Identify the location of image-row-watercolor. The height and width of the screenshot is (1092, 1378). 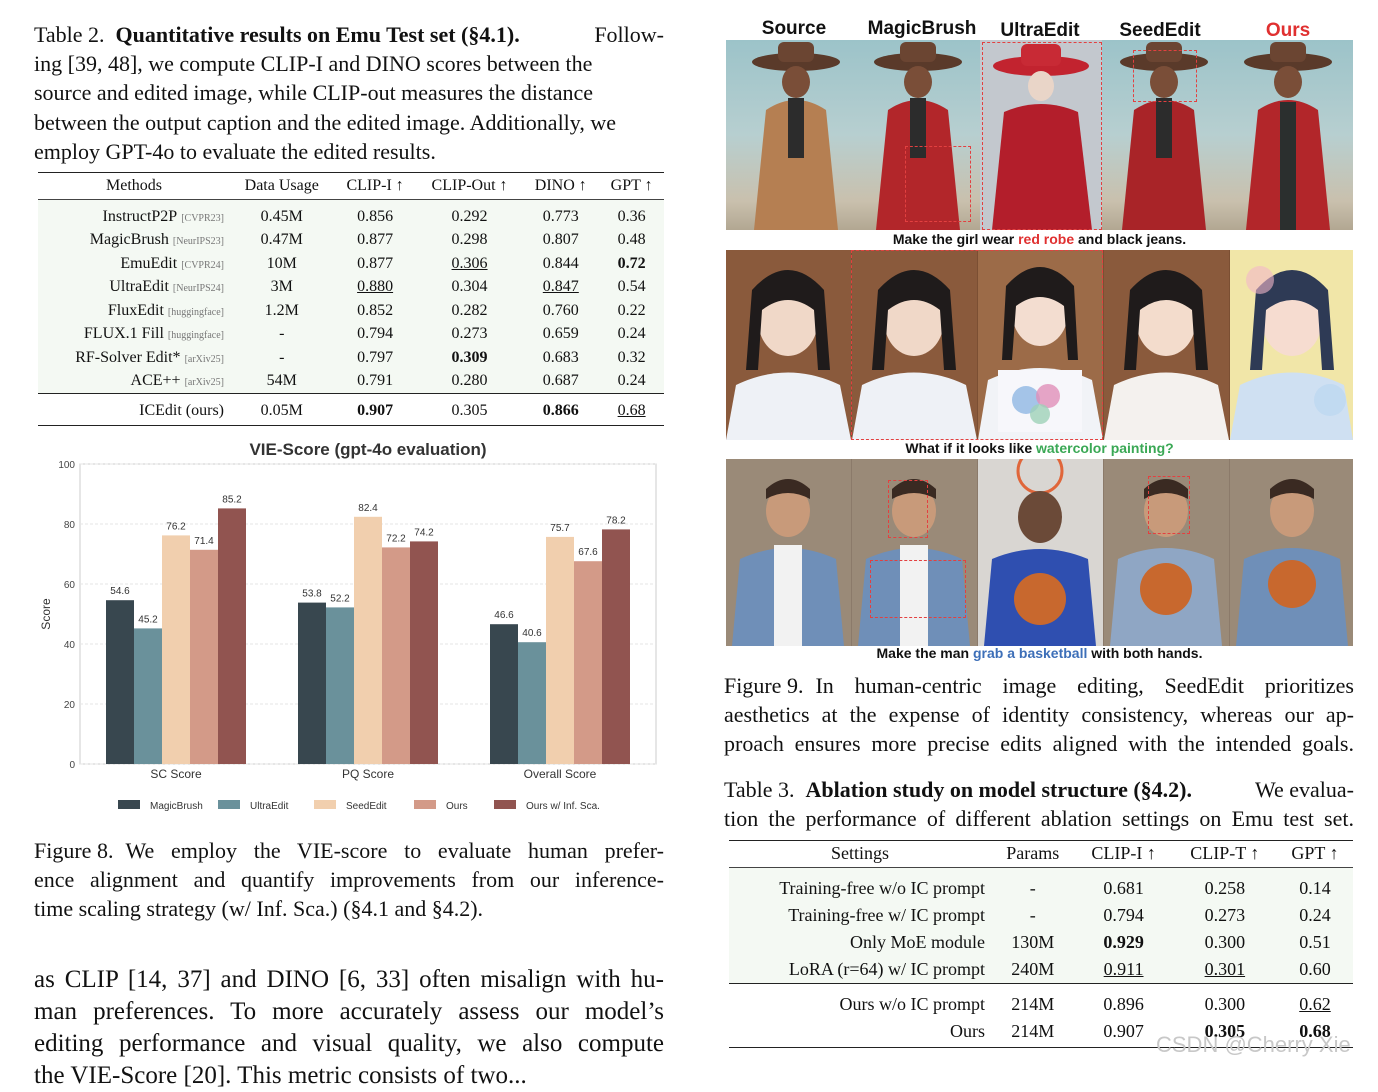
(1039, 345).